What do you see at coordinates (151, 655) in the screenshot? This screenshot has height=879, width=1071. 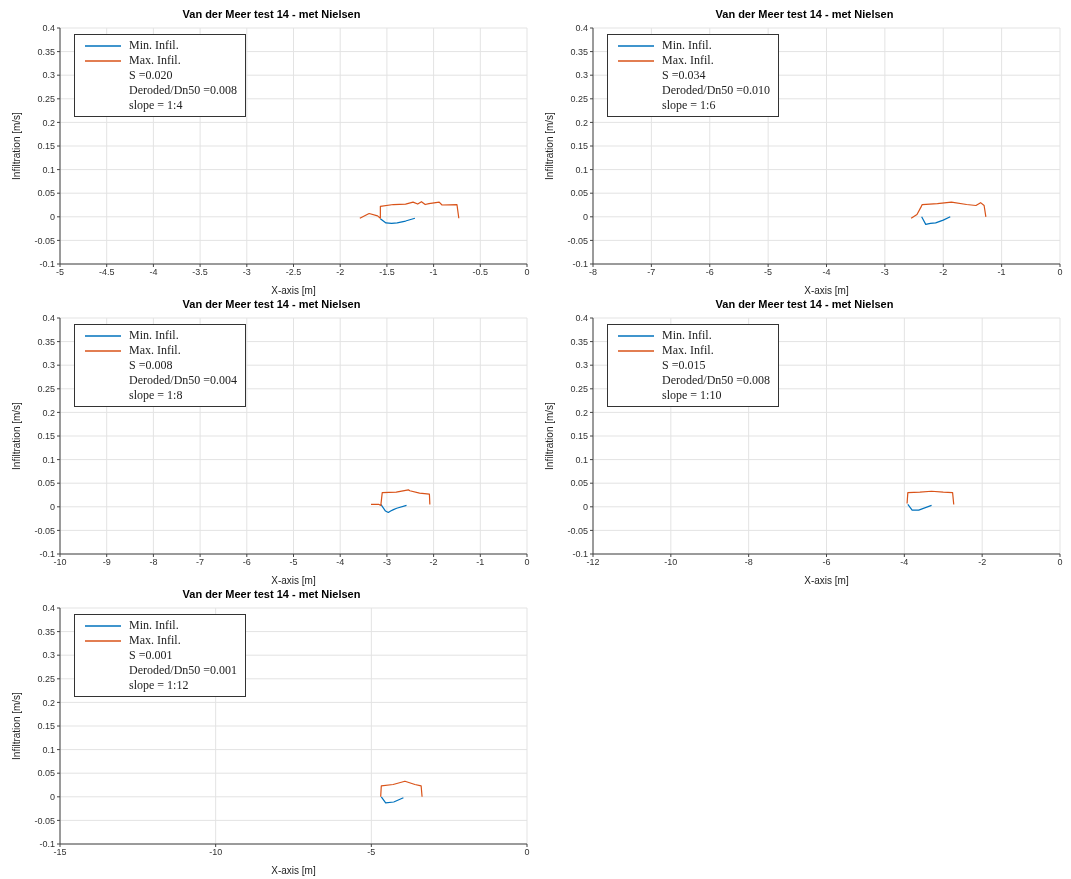 I see `annotation: S =0.001` at bounding box center [151, 655].